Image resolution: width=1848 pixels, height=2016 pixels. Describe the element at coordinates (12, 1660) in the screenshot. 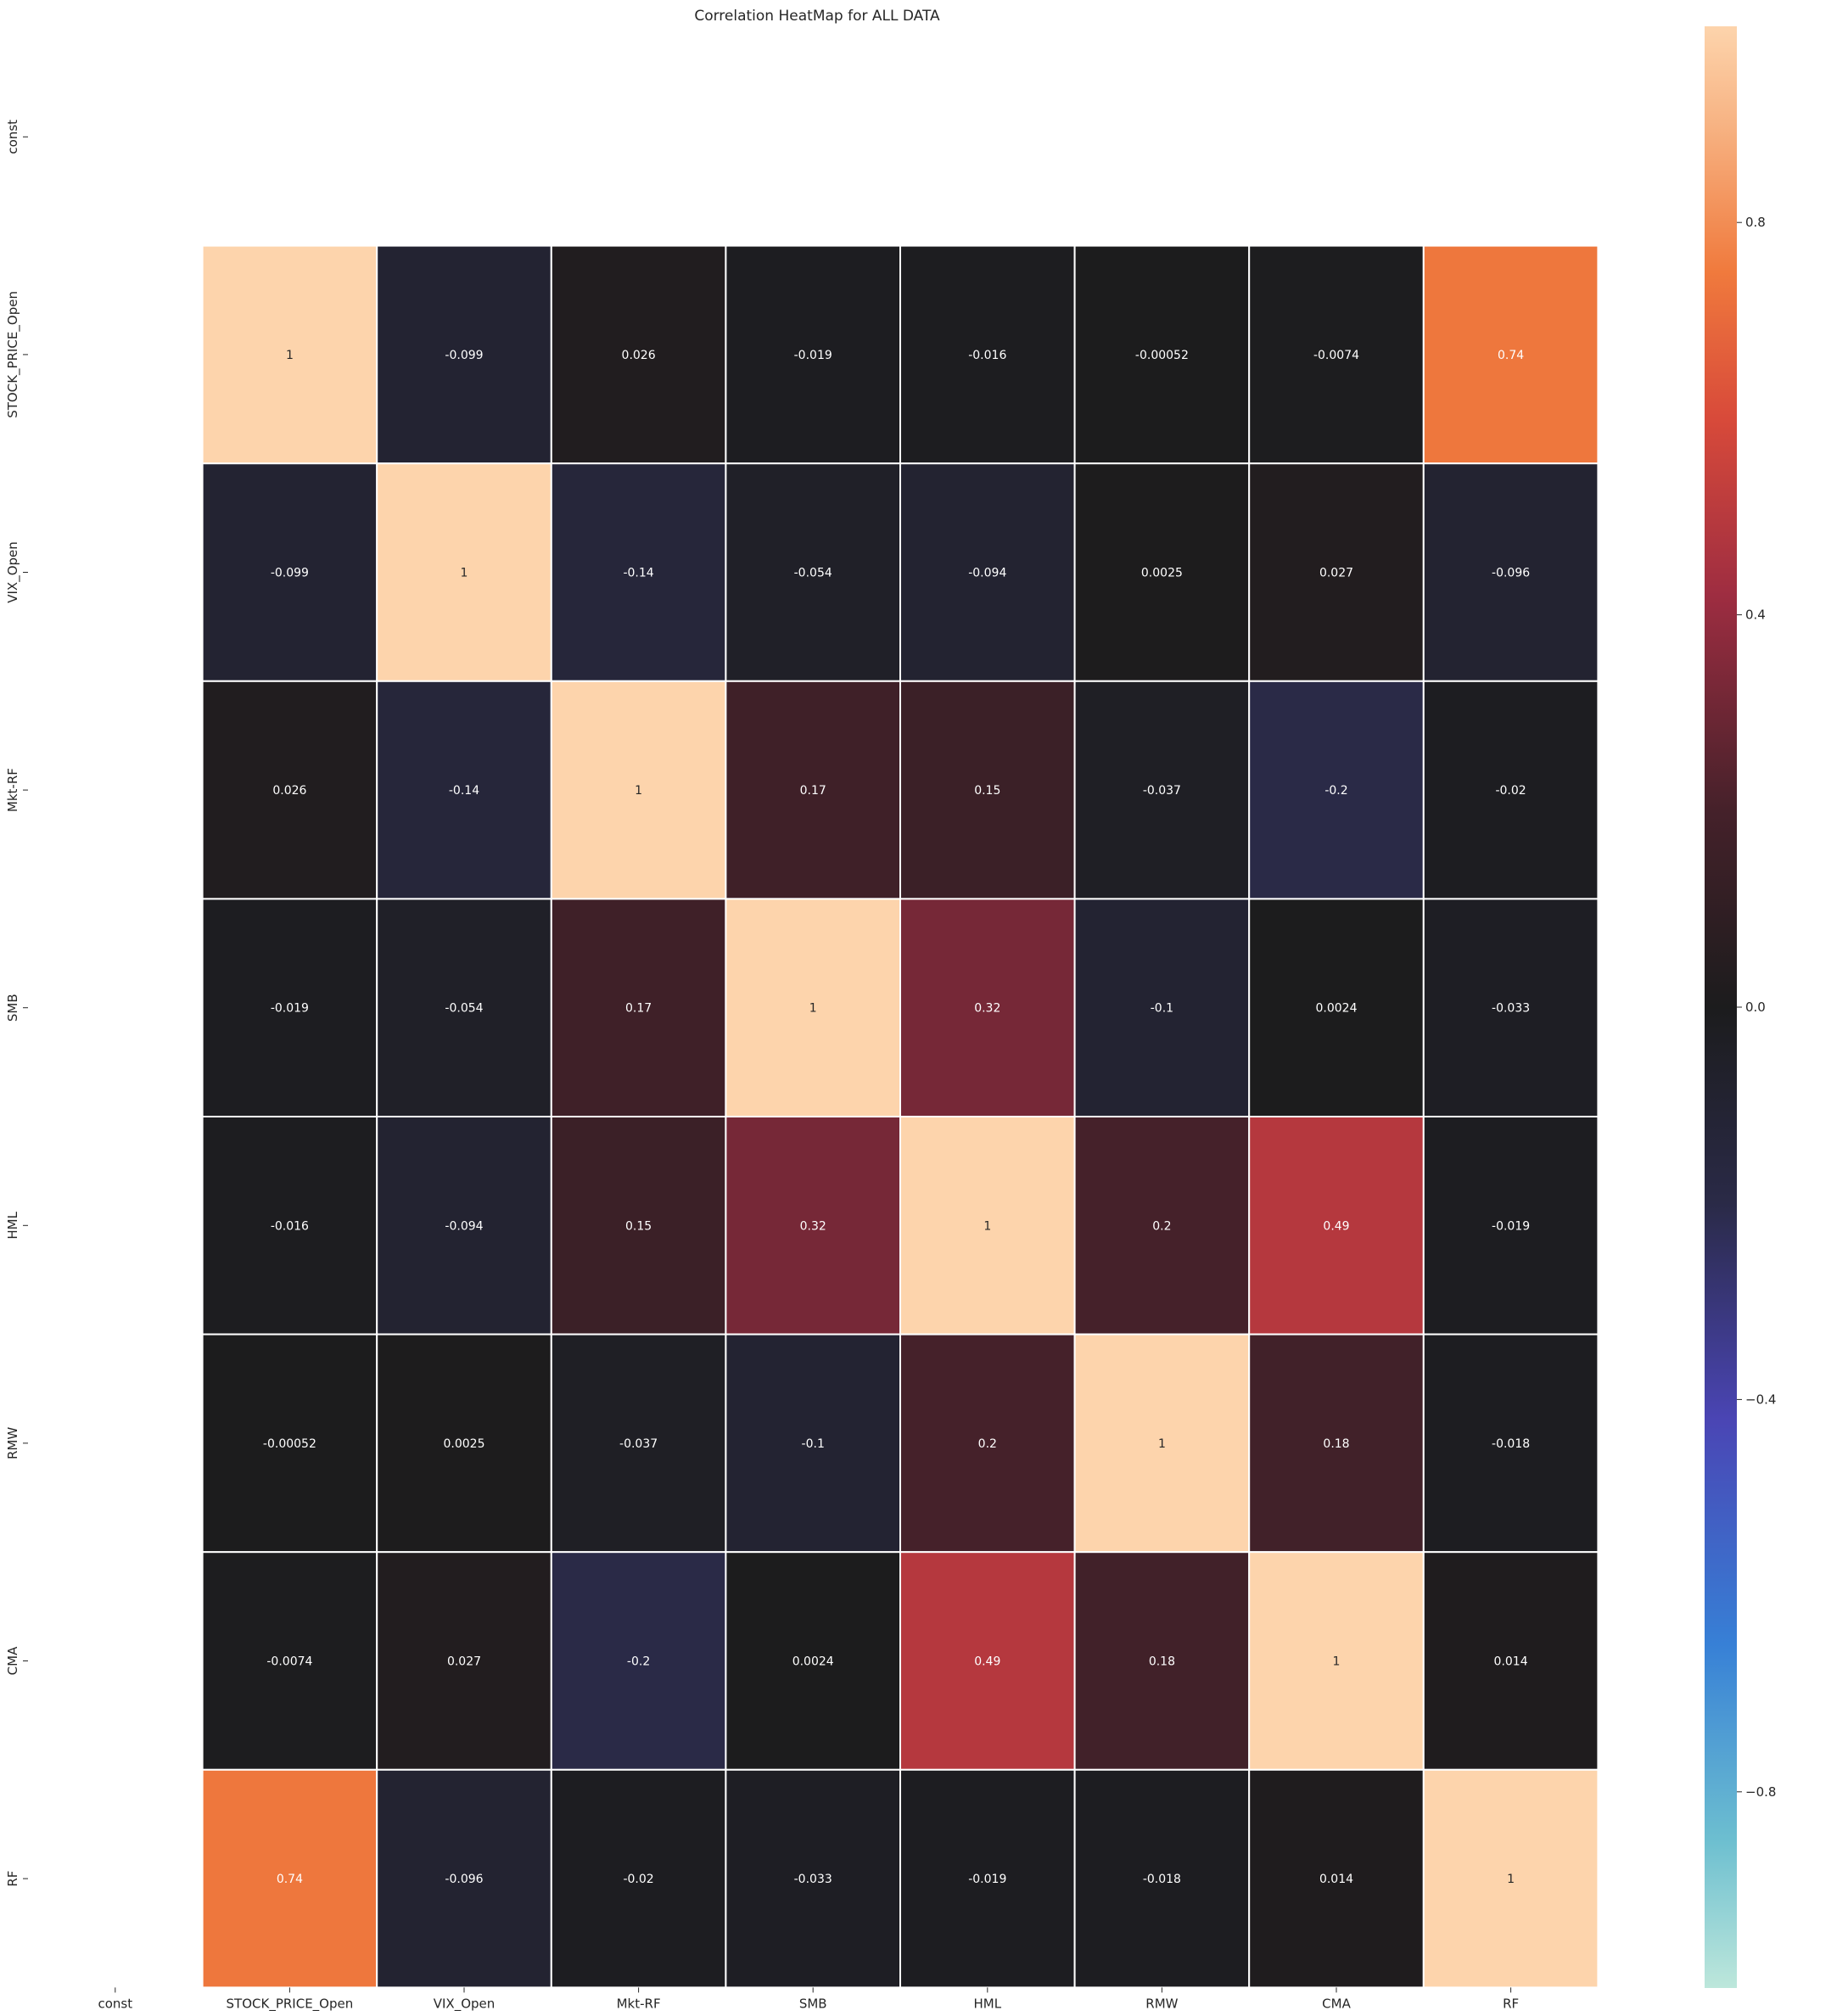

I see `y-tick-label: CMA` at that location.